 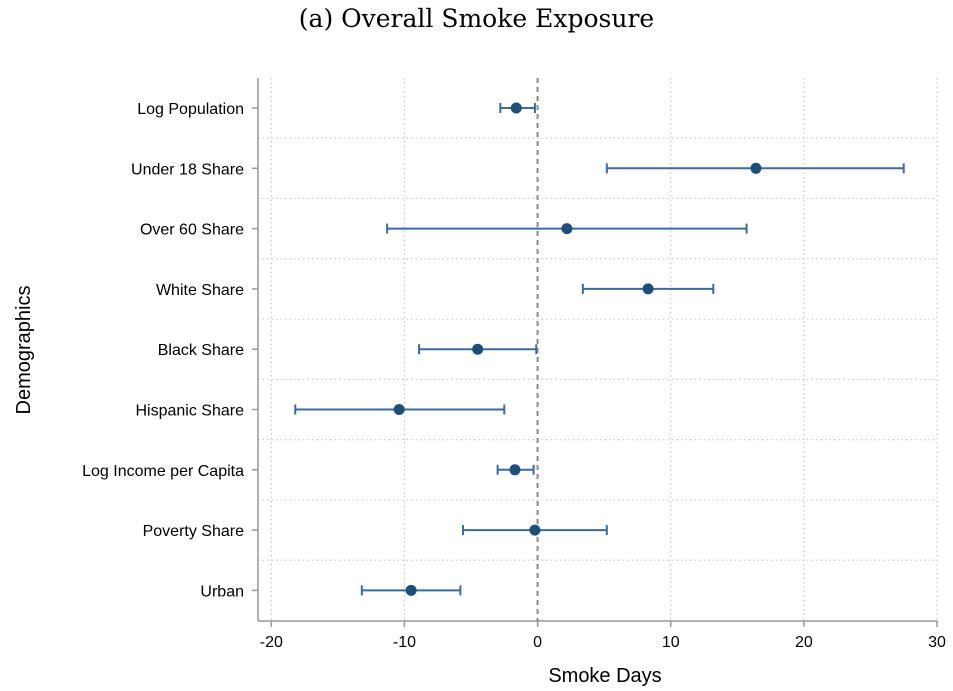 What do you see at coordinates (271, 642) in the screenshot?
I see `x-tick-label: -20` at bounding box center [271, 642].